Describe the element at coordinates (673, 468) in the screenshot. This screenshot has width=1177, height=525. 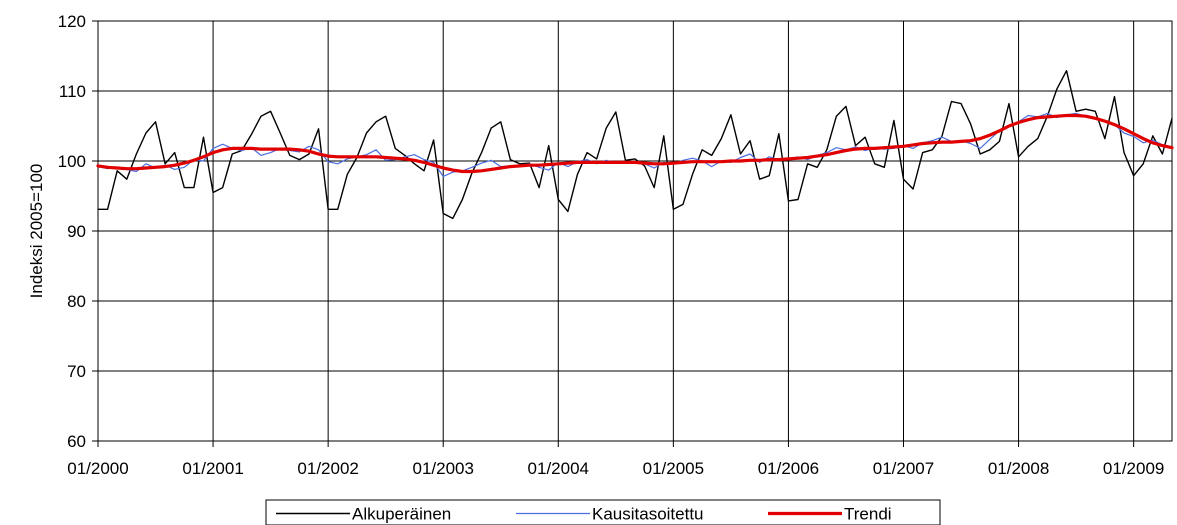
I see `x-tick-label: 01/2005` at that location.